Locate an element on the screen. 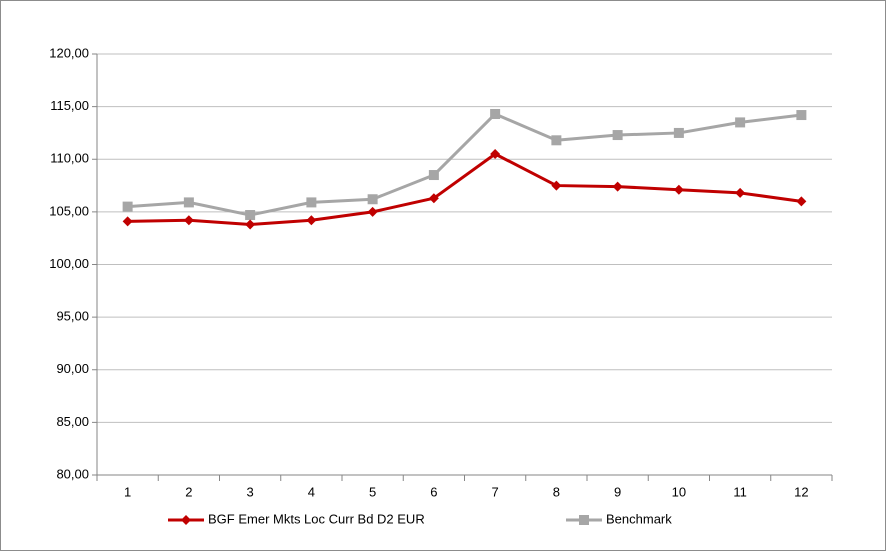 This screenshot has height=552, width=887. x-tick-label: 11 is located at coordinates (740, 491).